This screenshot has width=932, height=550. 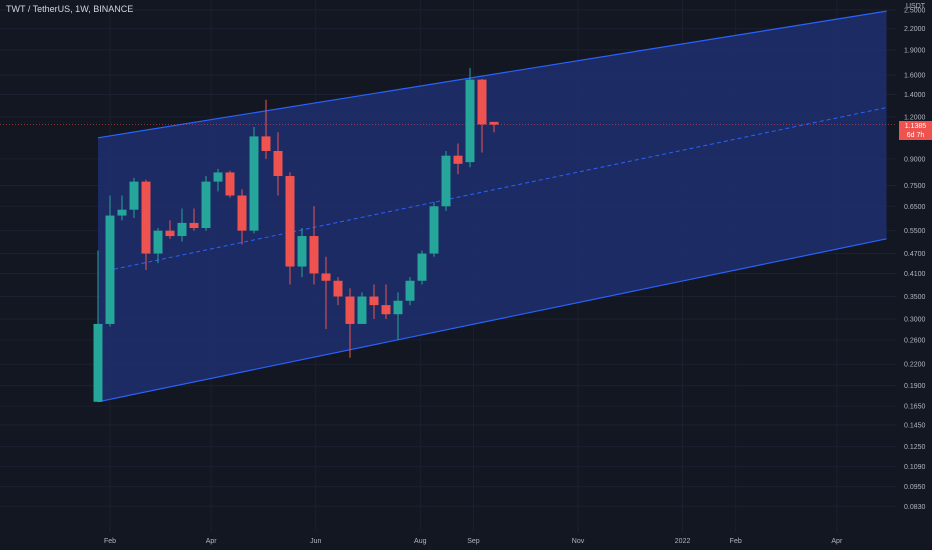 I want to click on price-tick-label: 0.1650, so click(x=915, y=407).